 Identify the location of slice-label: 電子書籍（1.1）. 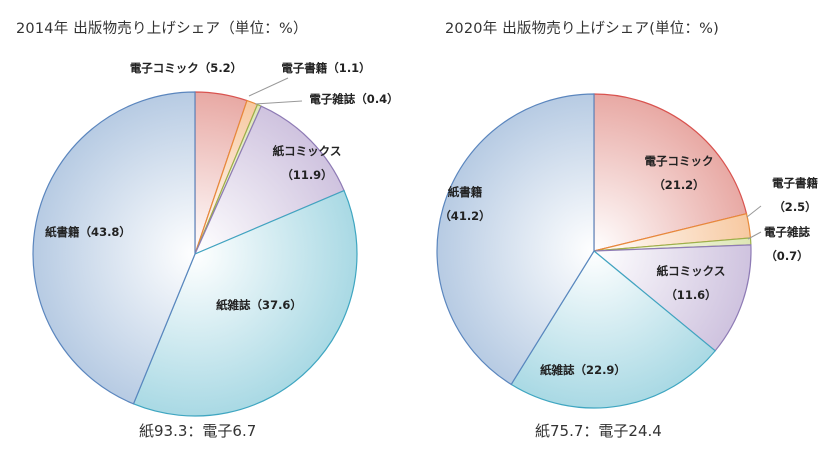
(325, 68).